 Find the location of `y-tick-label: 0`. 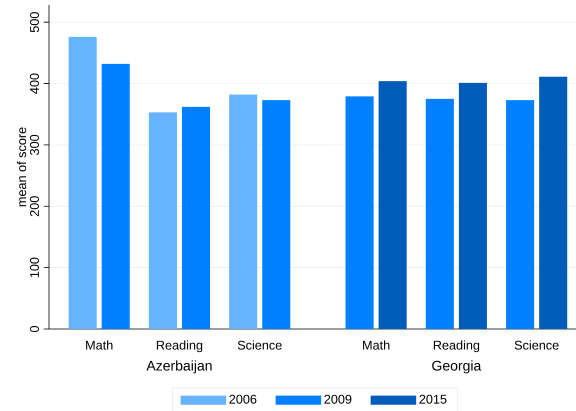

y-tick-label: 0 is located at coordinates (34, 329).